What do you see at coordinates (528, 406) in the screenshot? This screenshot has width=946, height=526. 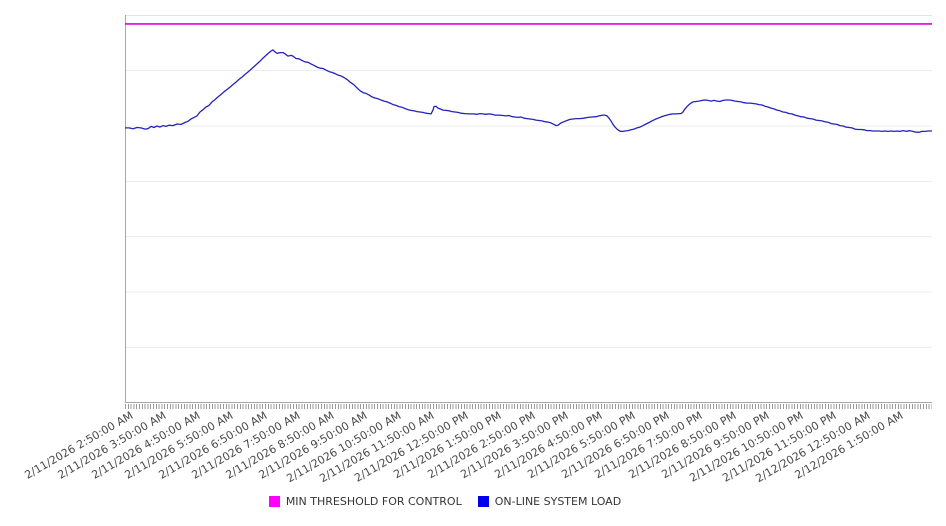 I see `x-axis-minor-ticks` at bounding box center [528, 406].